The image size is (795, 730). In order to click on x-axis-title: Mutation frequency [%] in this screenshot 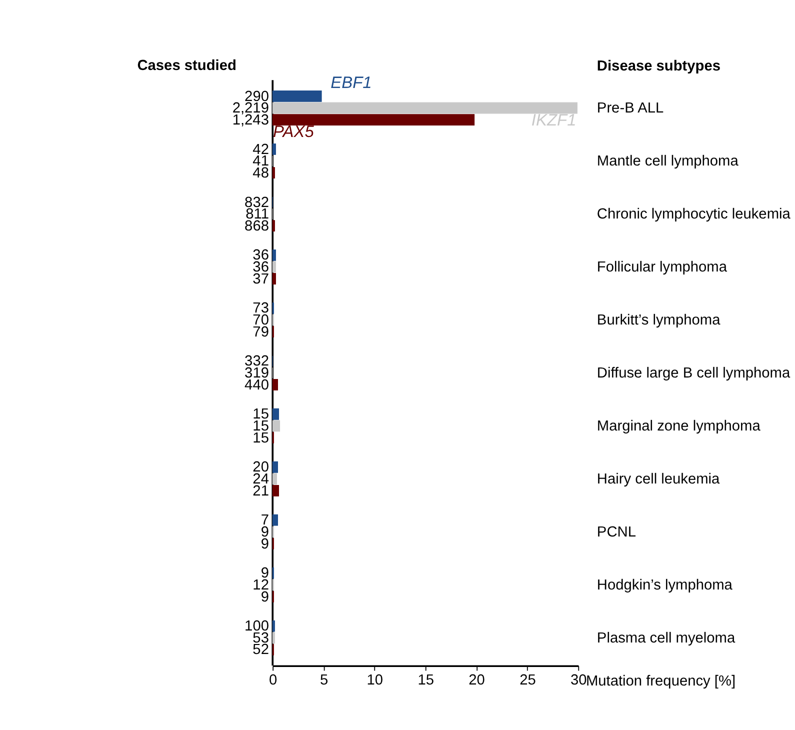, I will do `click(661, 681)`.